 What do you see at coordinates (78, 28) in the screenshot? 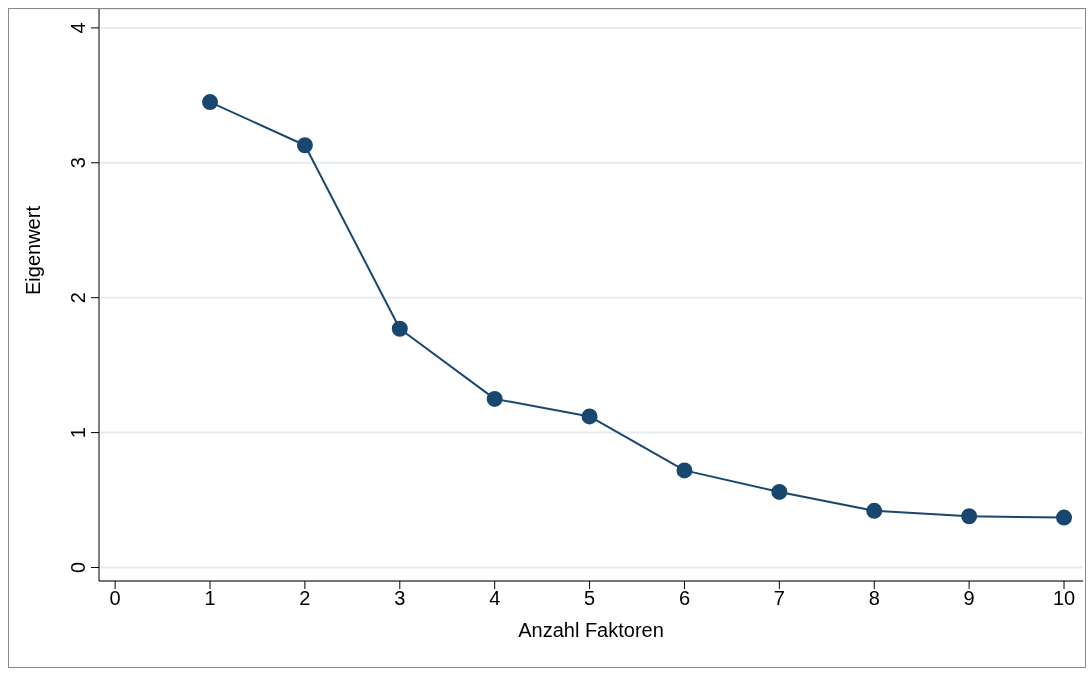
I see `y-tick-label: 4` at bounding box center [78, 28].